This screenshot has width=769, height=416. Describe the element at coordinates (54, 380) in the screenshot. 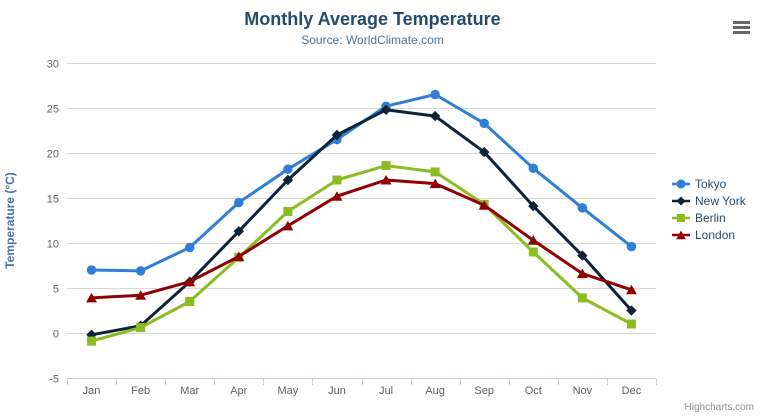

I see `svg-text: -5` at that location.